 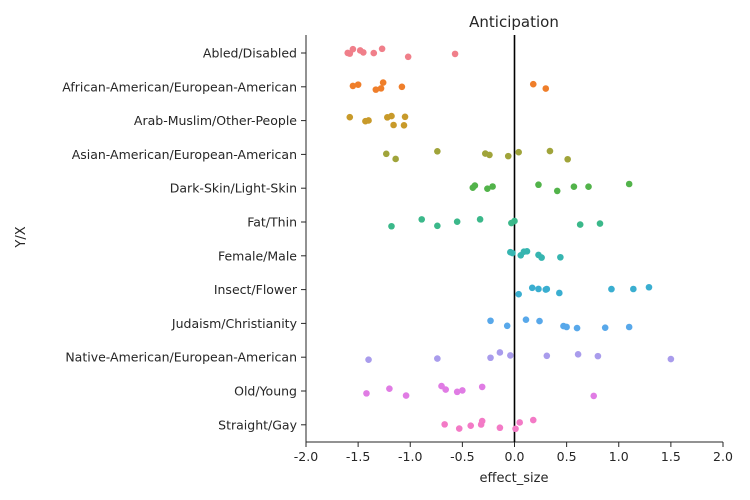 I want to click on y-tick-label: Female/Male, so click(x=257, y=255).